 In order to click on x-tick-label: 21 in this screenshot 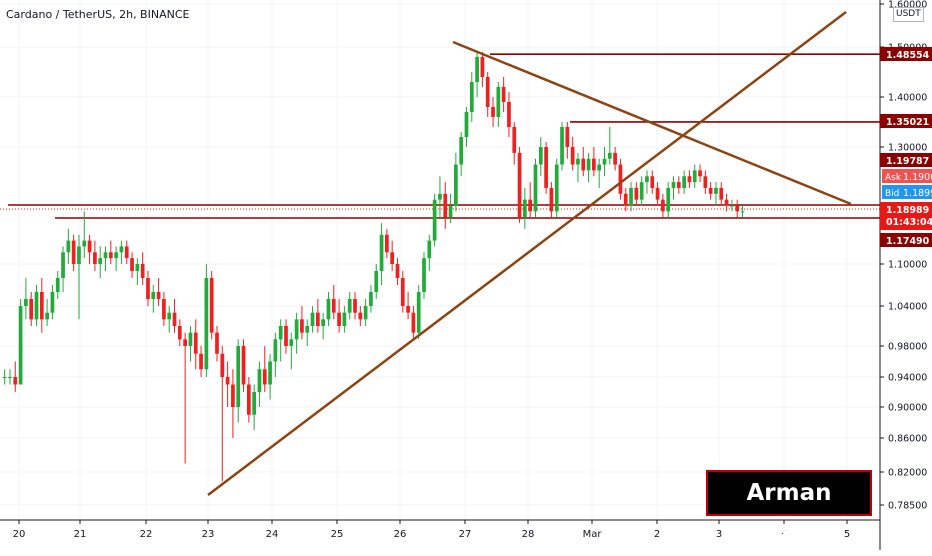, I will do `click(80, 534)`.